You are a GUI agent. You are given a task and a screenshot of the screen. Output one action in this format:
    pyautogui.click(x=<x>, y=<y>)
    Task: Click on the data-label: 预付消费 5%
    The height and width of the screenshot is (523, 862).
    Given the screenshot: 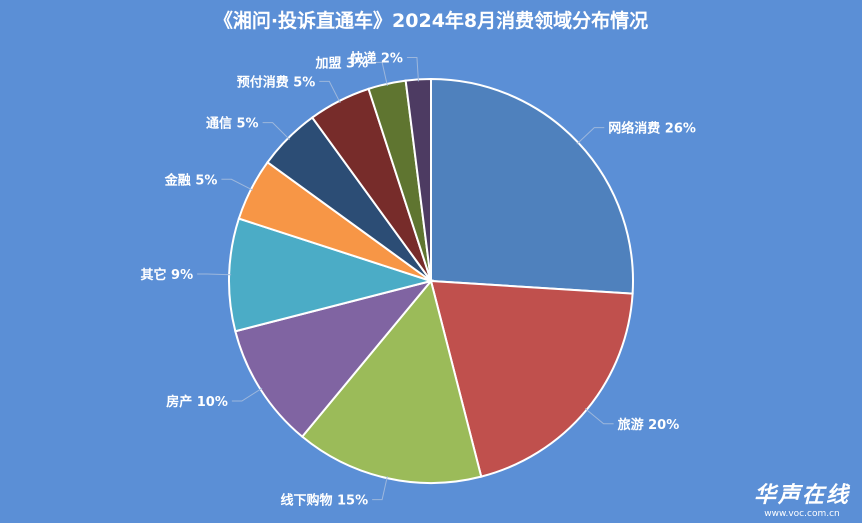 What is the action you would take?
    pyautogui.click(x=276, y=82)
    